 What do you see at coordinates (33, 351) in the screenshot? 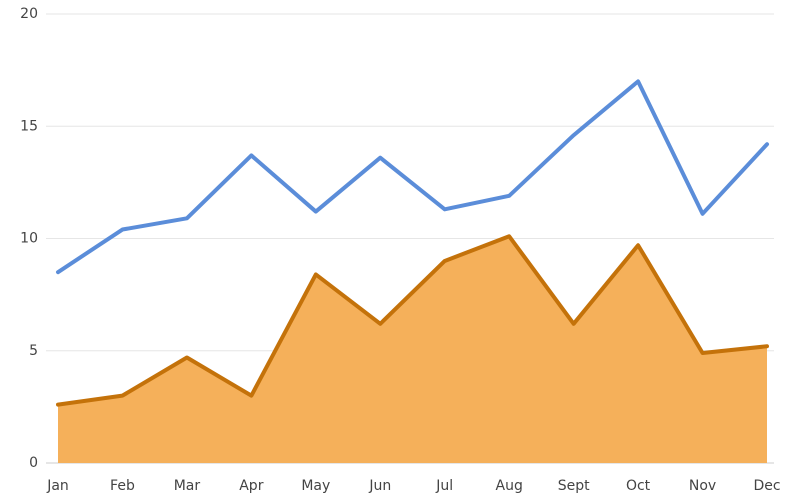
I see `y-tick-label-5: 5` at bounding box center [33, 351].